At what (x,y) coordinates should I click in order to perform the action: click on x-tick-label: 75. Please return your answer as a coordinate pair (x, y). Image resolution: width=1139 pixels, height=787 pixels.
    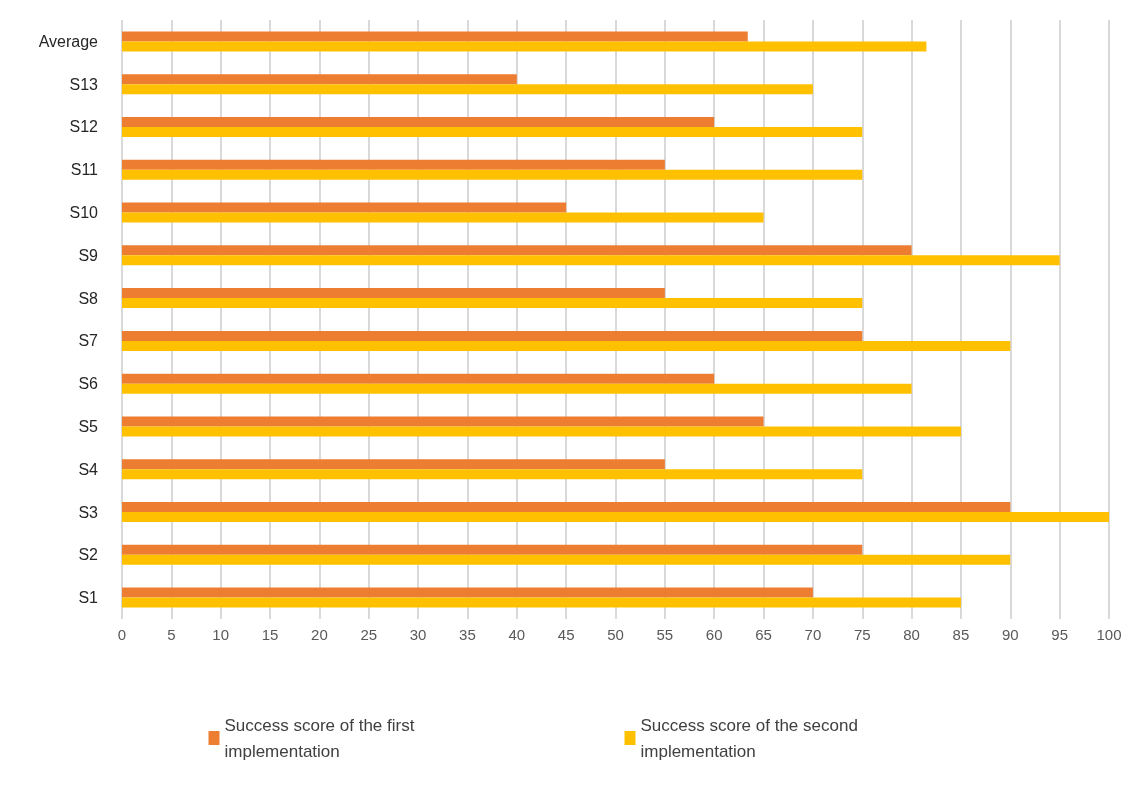
    Looking at the image, I should click on (862, 634).